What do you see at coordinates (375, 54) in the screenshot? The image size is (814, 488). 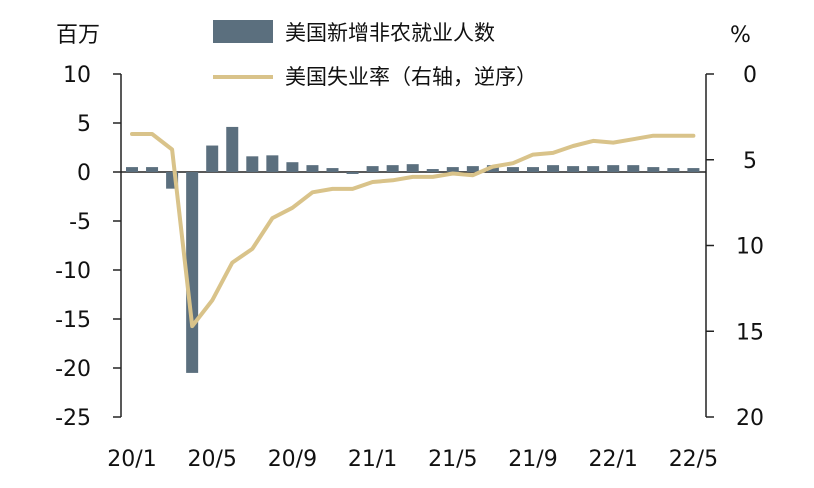 I see `legend: 美国新增非农就业人数 美国失业率（右轴，逆序）` at bounding box center [375, 54].